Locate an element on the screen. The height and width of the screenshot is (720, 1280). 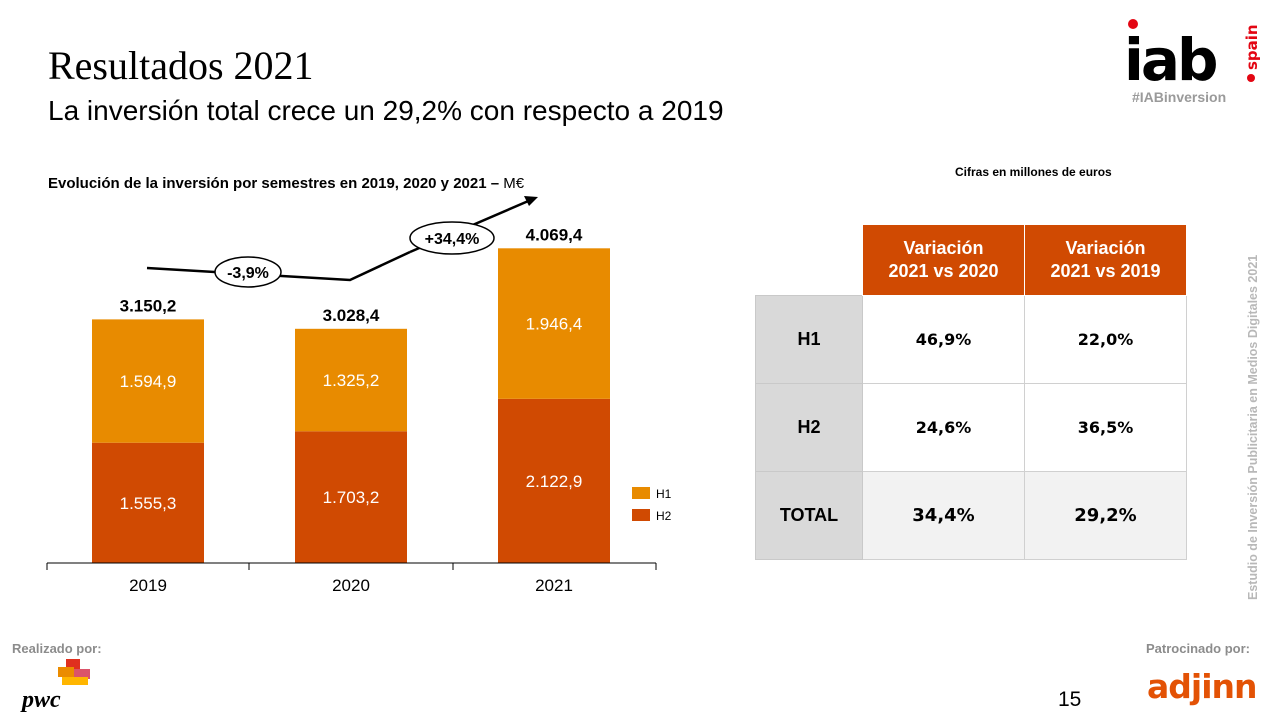
cell-h2-vs2019: 36,5% is located at coordinates (1105, 427).